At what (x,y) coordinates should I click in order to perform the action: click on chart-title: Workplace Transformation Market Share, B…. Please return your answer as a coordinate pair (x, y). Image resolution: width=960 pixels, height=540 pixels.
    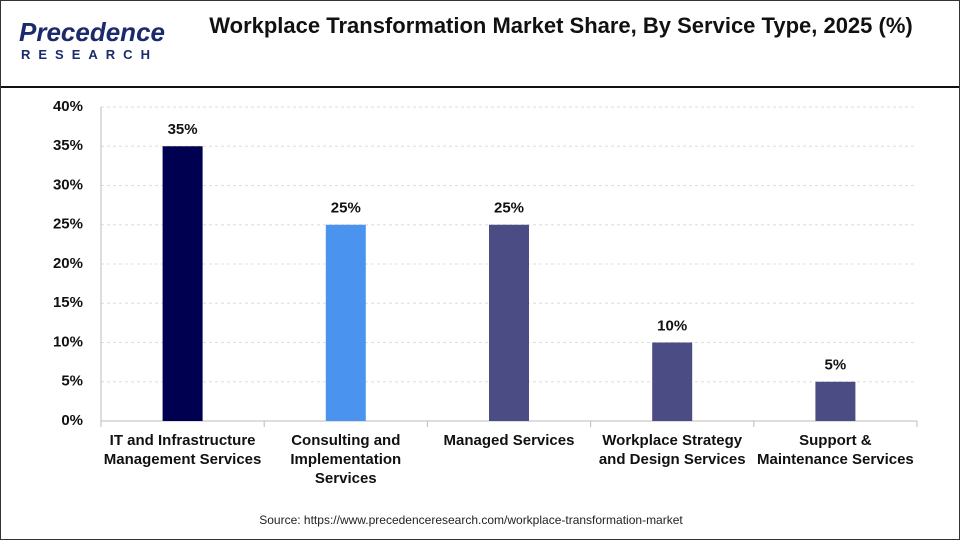
    Looking at the image, I should click on (561, 25).